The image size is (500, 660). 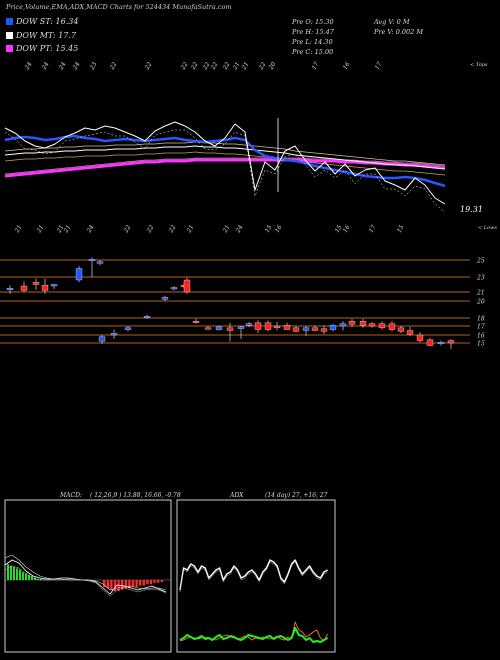 What do you see at coordinates (312, 42) in the screenshot?
I see `ohlc-low: Pre L: 14.30` at bounding box center [312, 42].